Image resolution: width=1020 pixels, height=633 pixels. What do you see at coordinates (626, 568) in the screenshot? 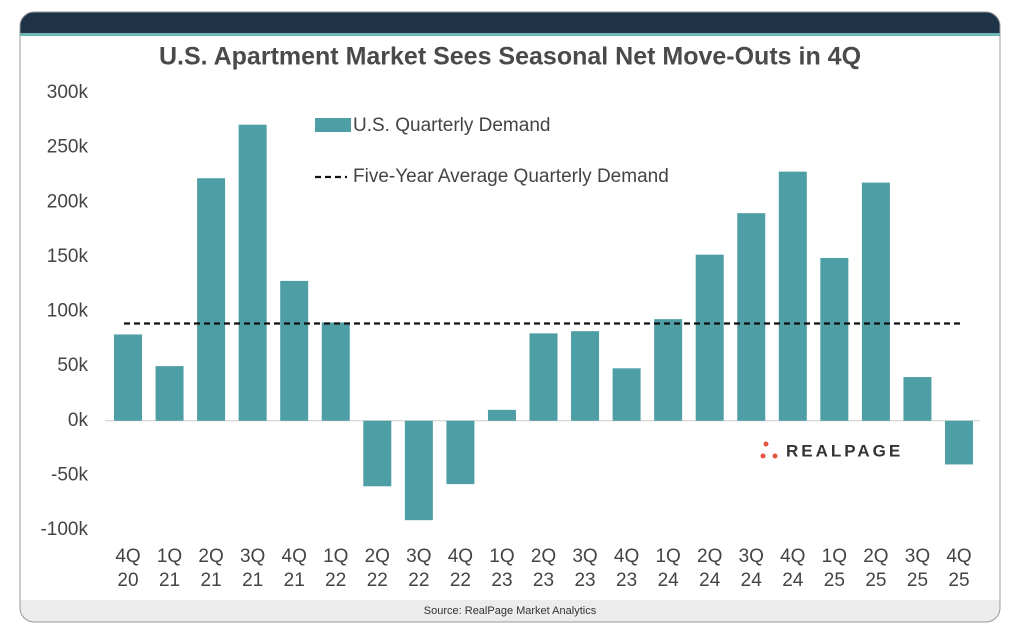
I see `x-tick-label: 4Q 23` at bounding box center [626, 568].